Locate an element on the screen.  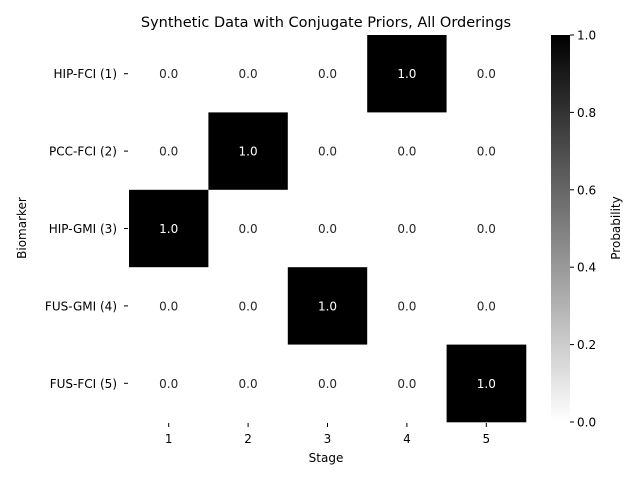
y-tick-label: HIP-FCI (1) is located at coordinates (86, 74).